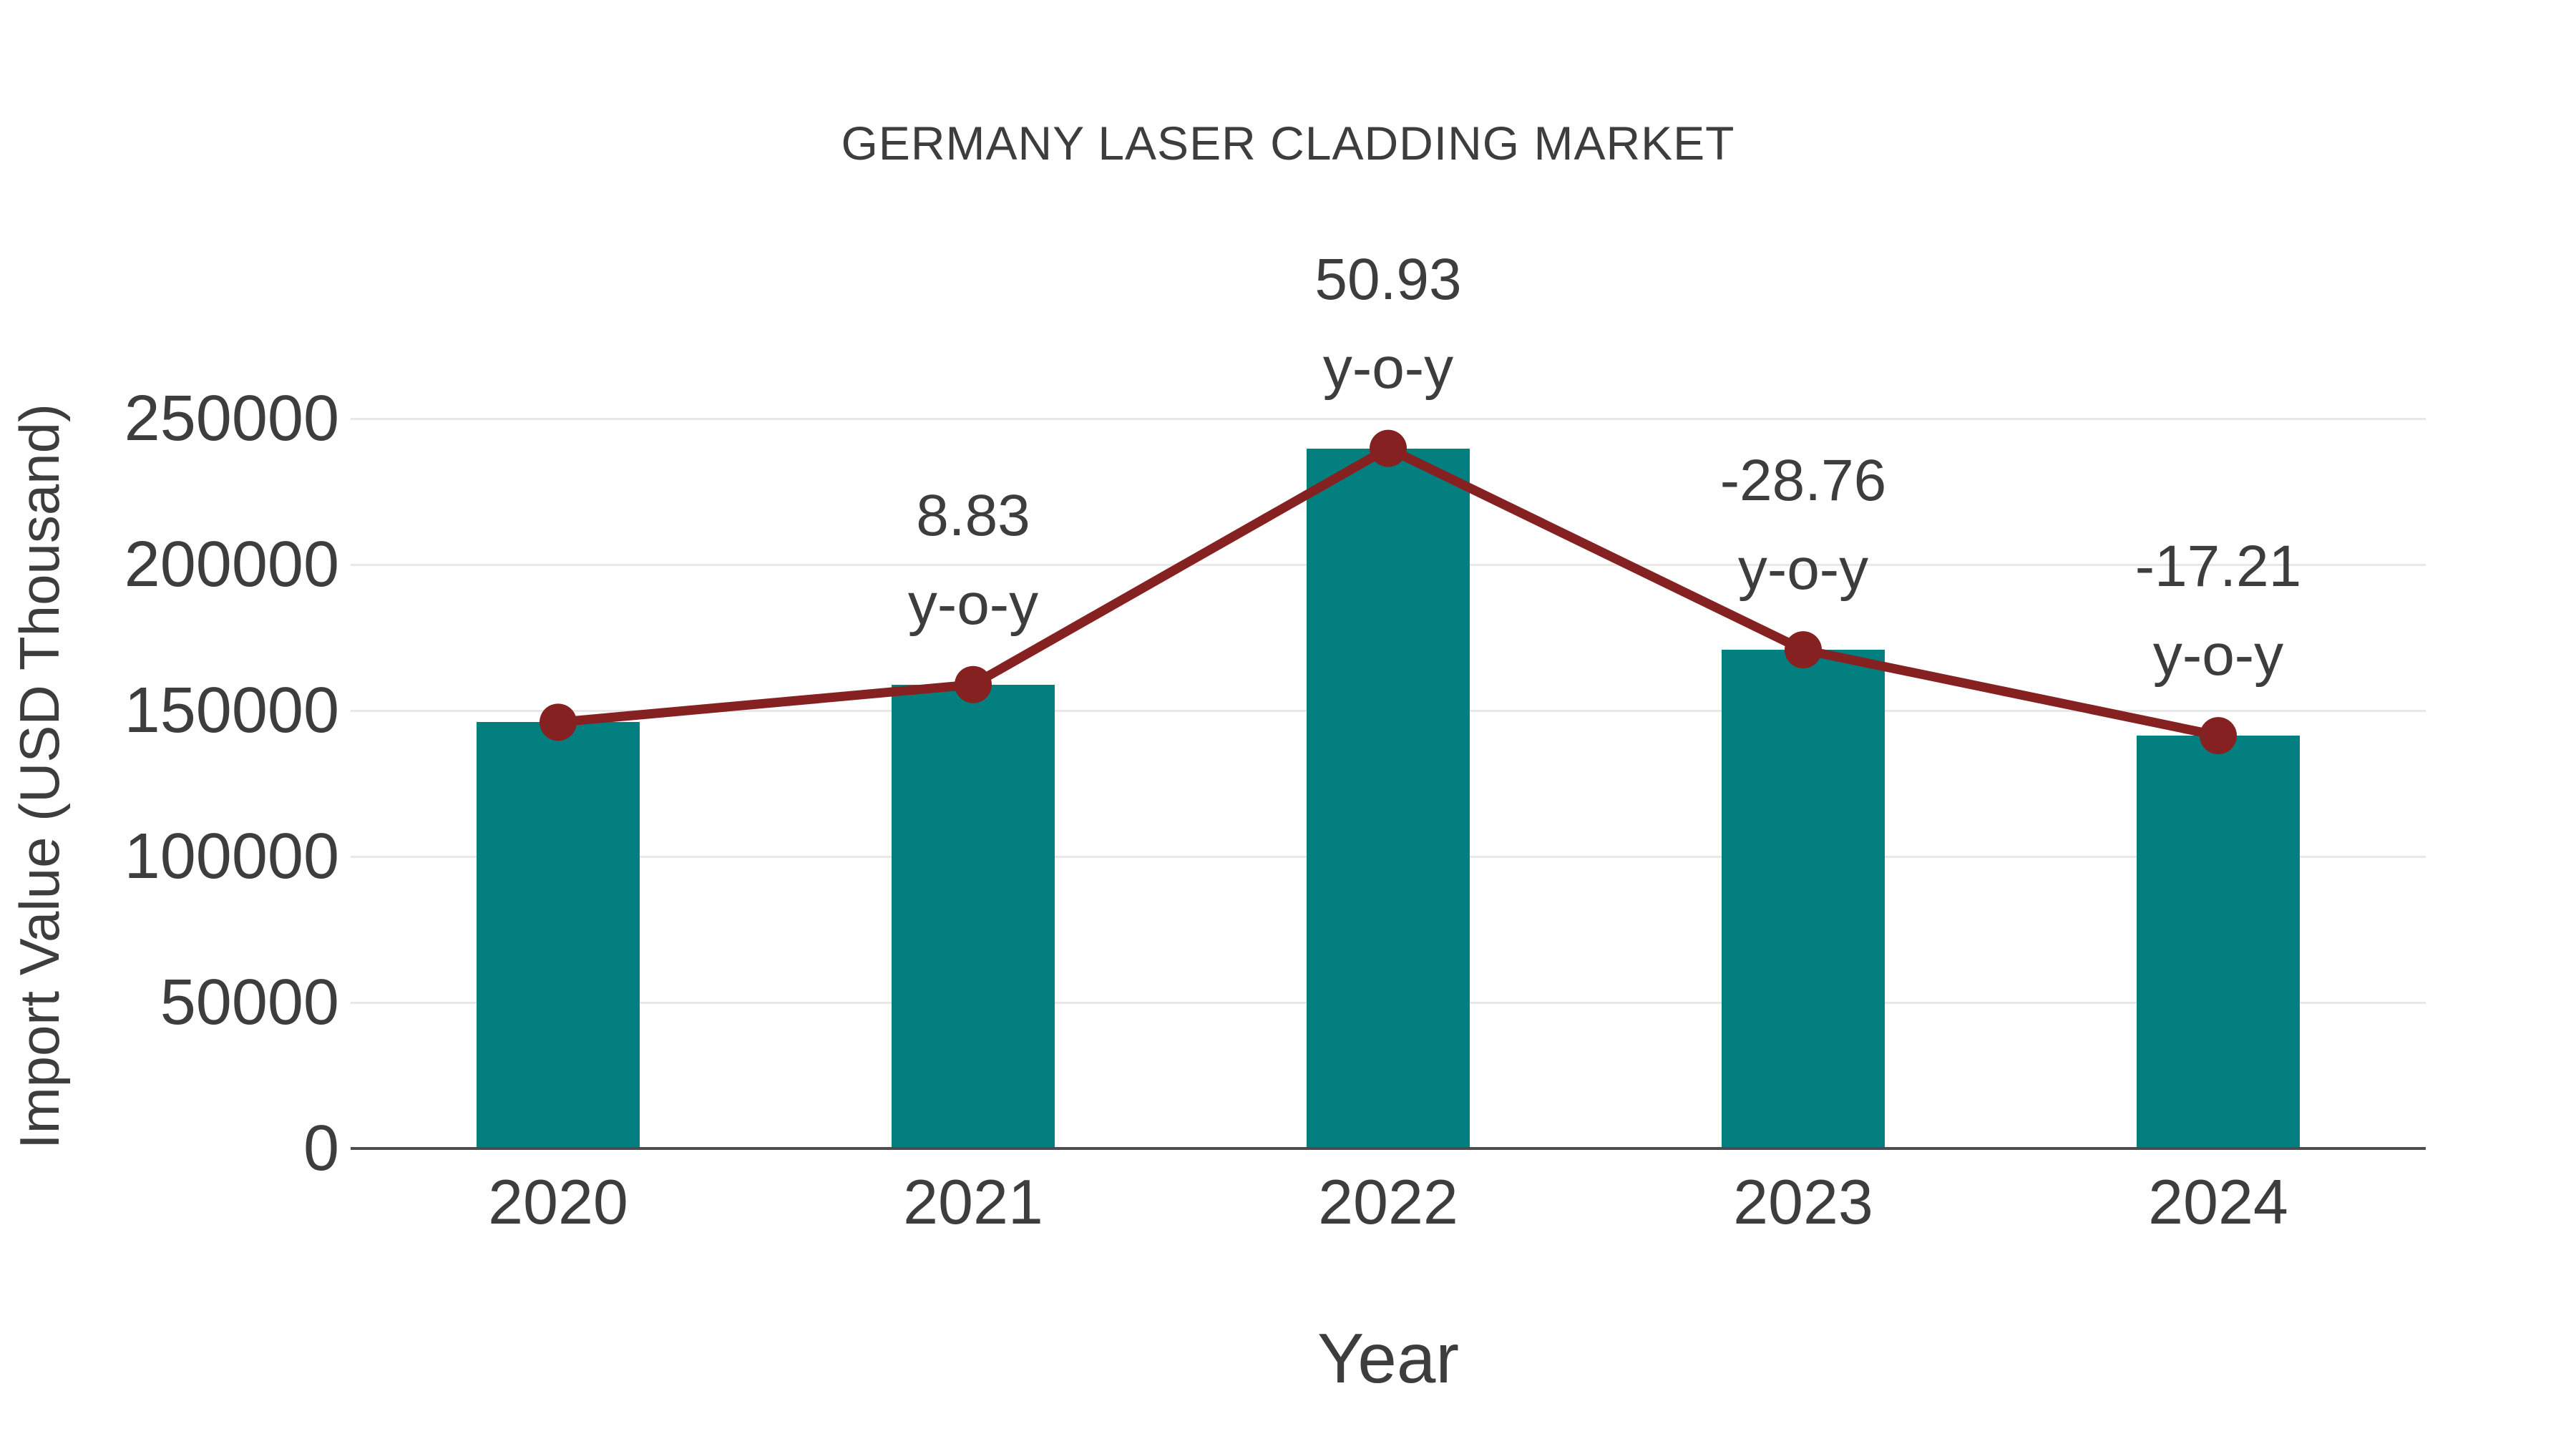  Describe the element at coordinates (1388, 324) in the screenshot. I see `yoy-annotation-2022: 50.93 y-o-y` at that location.